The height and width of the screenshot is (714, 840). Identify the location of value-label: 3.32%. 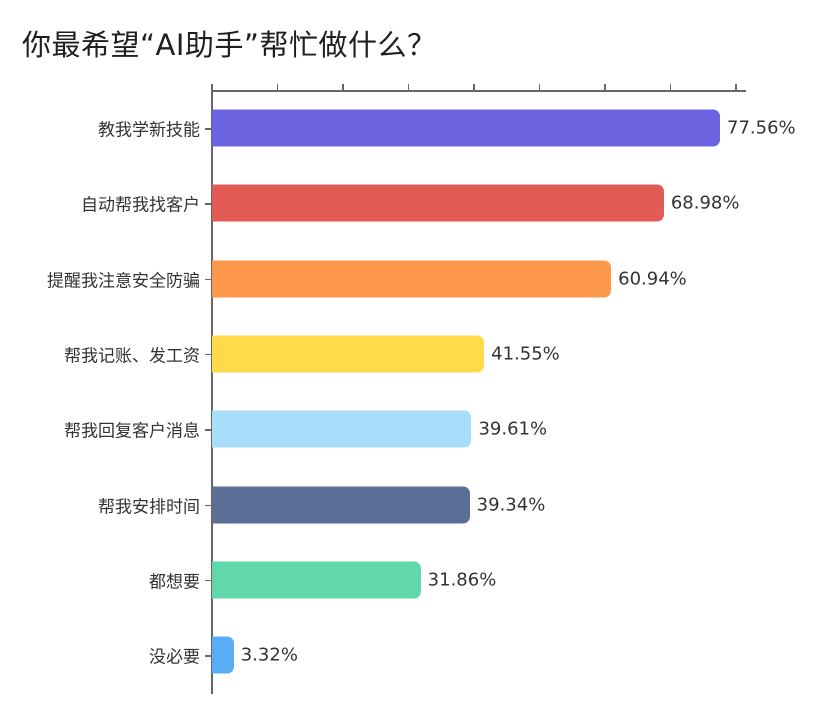
(269, 655).